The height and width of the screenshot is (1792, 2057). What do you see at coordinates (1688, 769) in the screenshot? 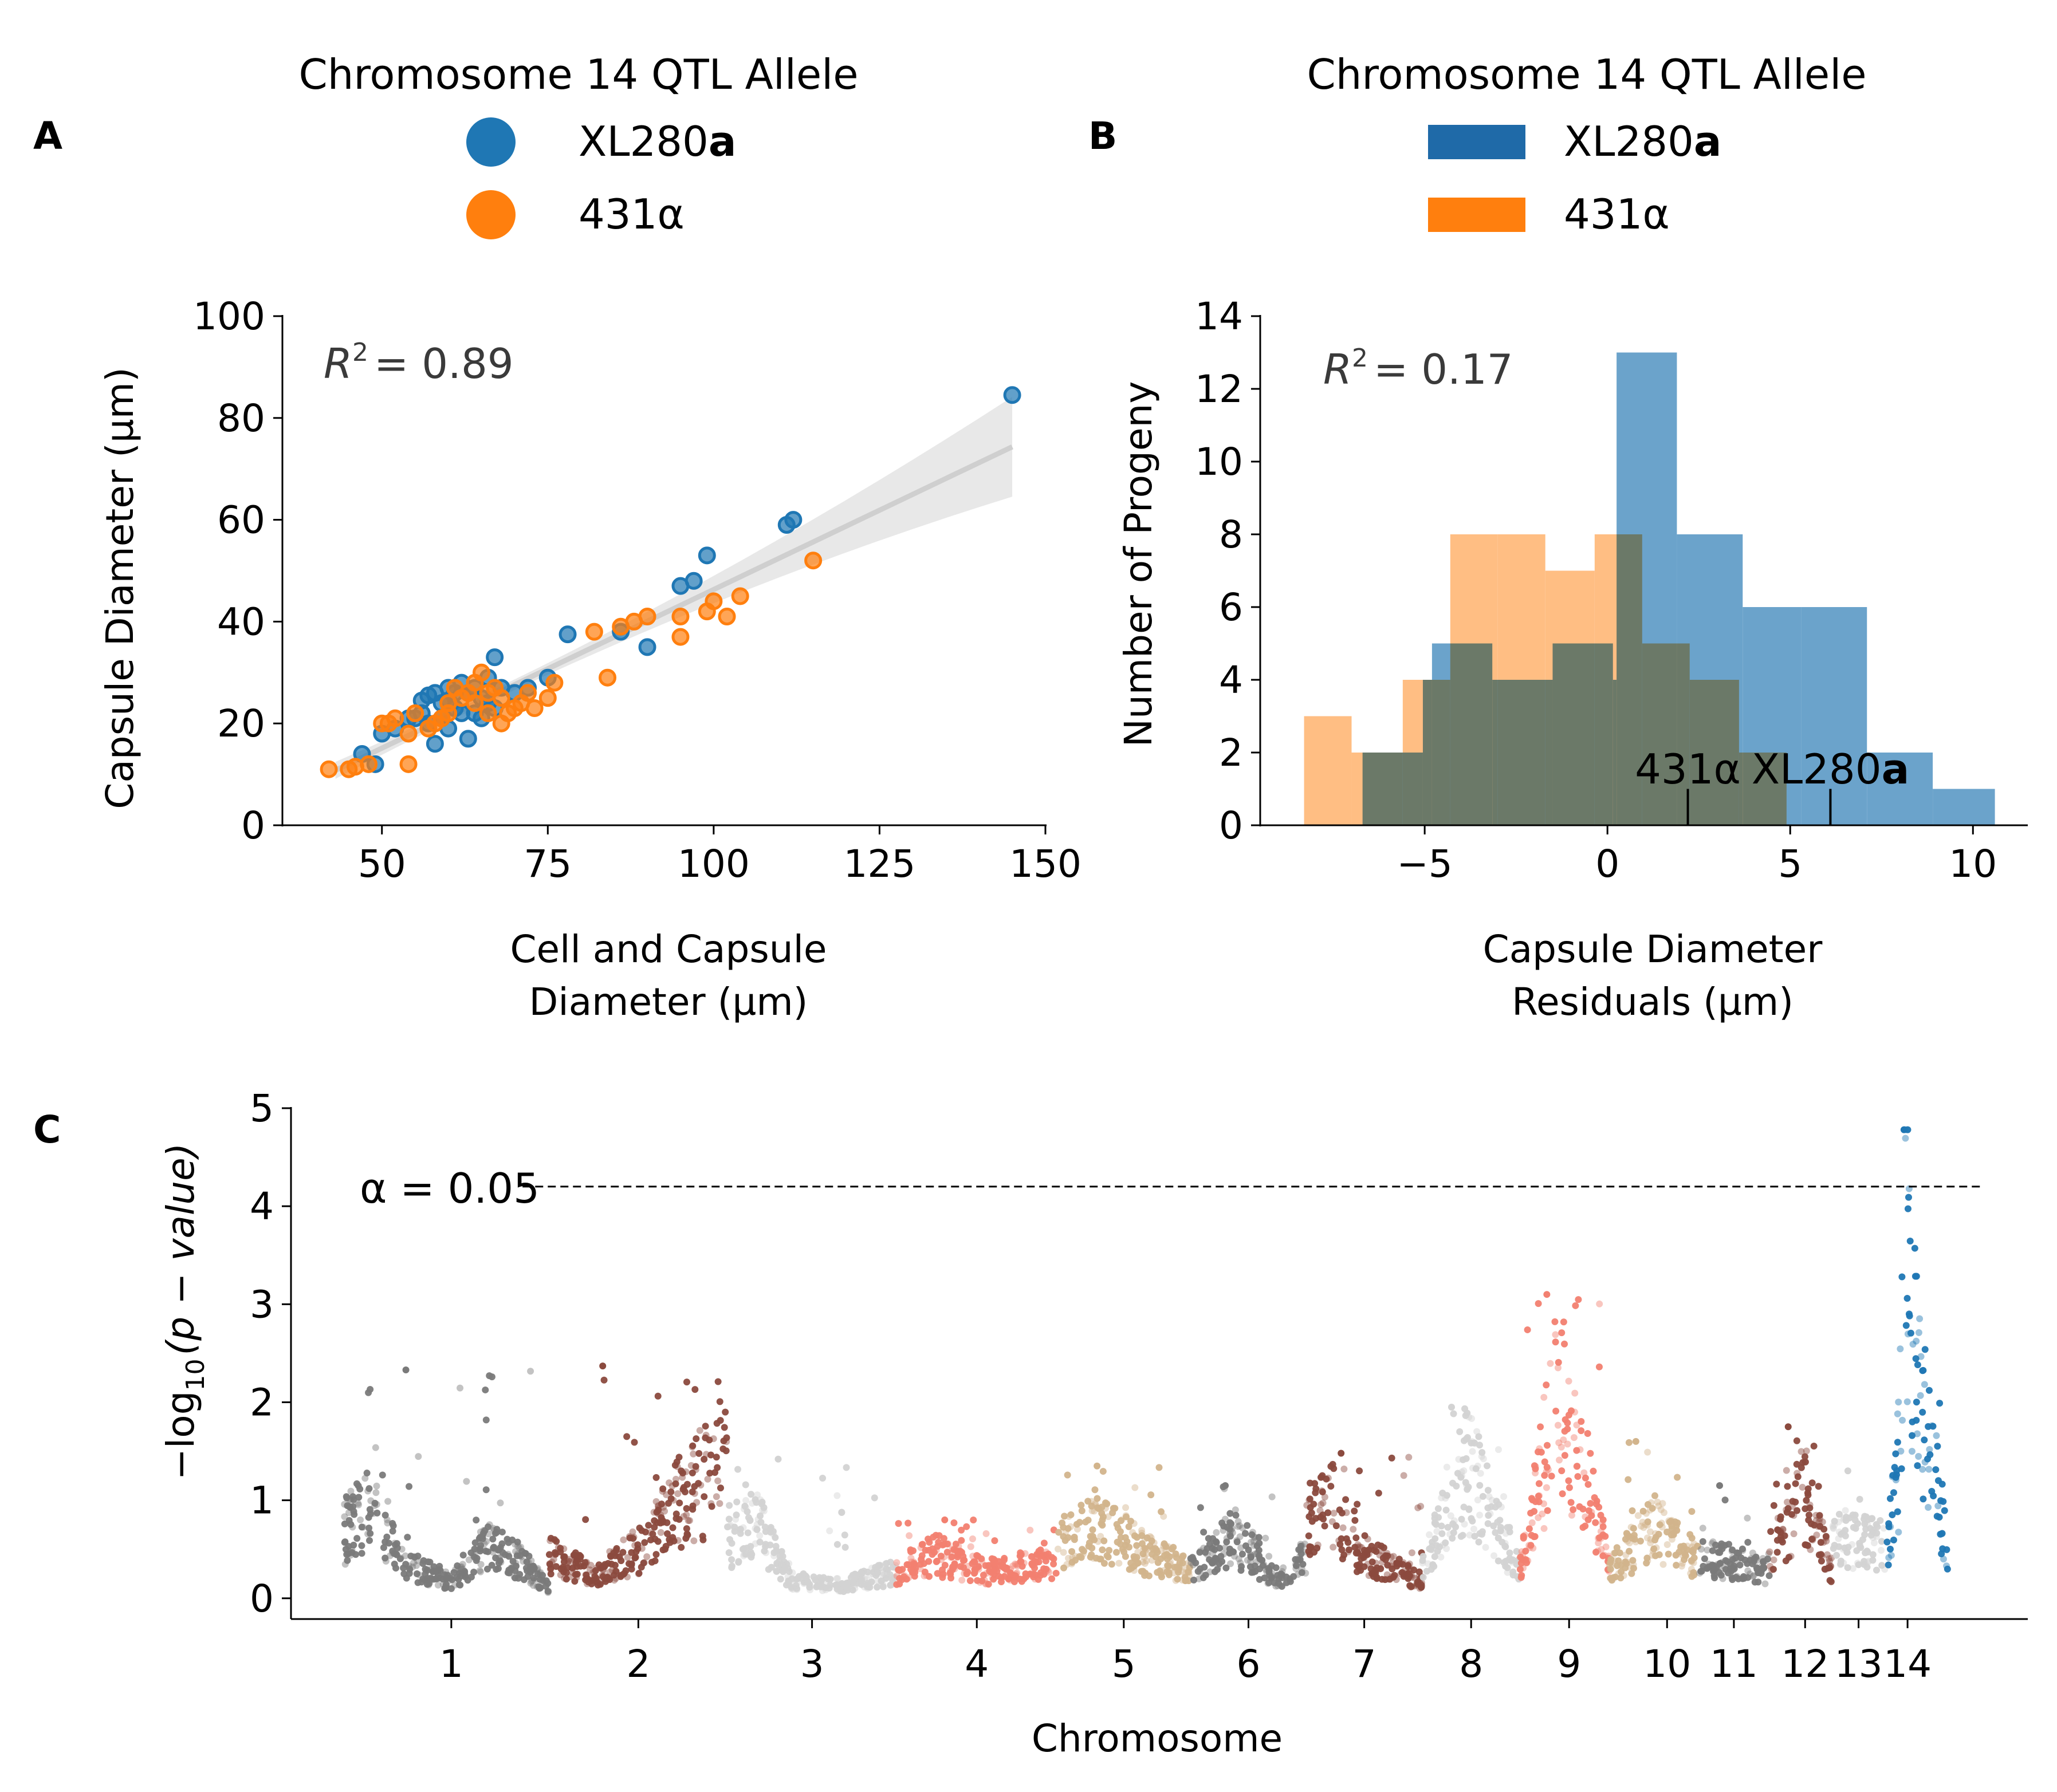
I see `allele-marker-label: 431α` at bounding box center [1688, 769].